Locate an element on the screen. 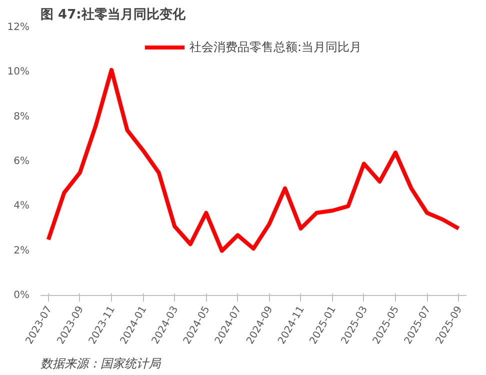  y-tick-label: 12% is located at coordinates (18, 27).